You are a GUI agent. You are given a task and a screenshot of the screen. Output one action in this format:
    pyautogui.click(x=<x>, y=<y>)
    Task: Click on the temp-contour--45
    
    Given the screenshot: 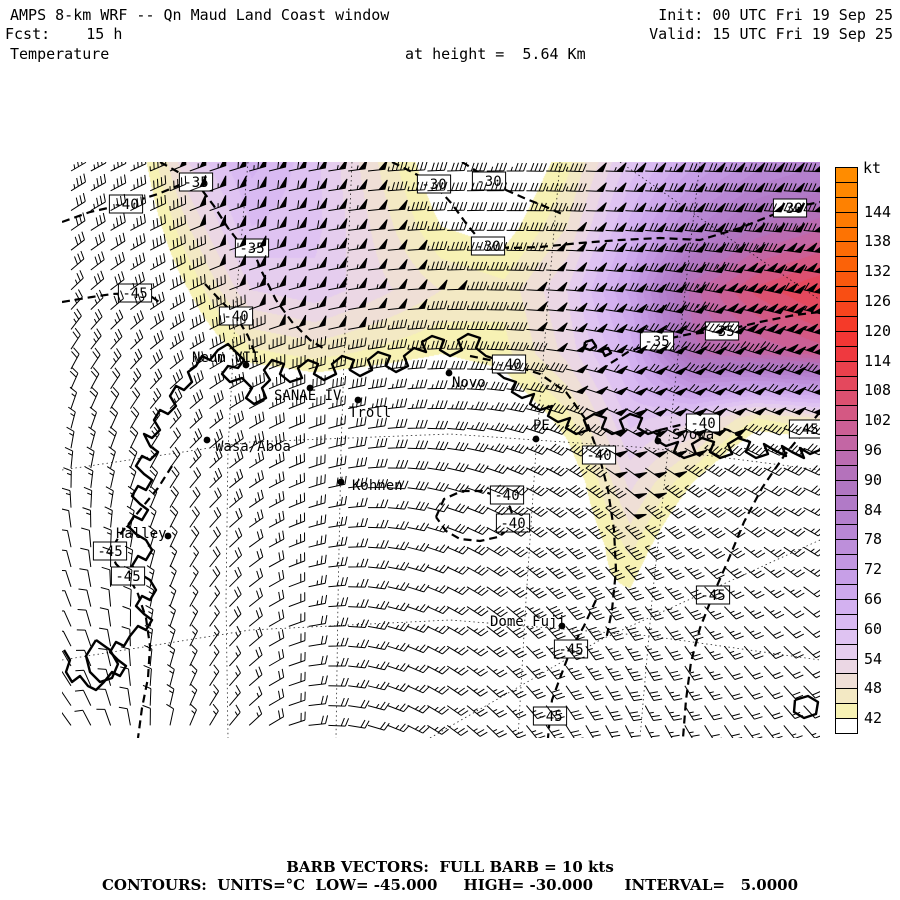 What is the action you would take?
    pyautogui.click(x=140, y=601)
    